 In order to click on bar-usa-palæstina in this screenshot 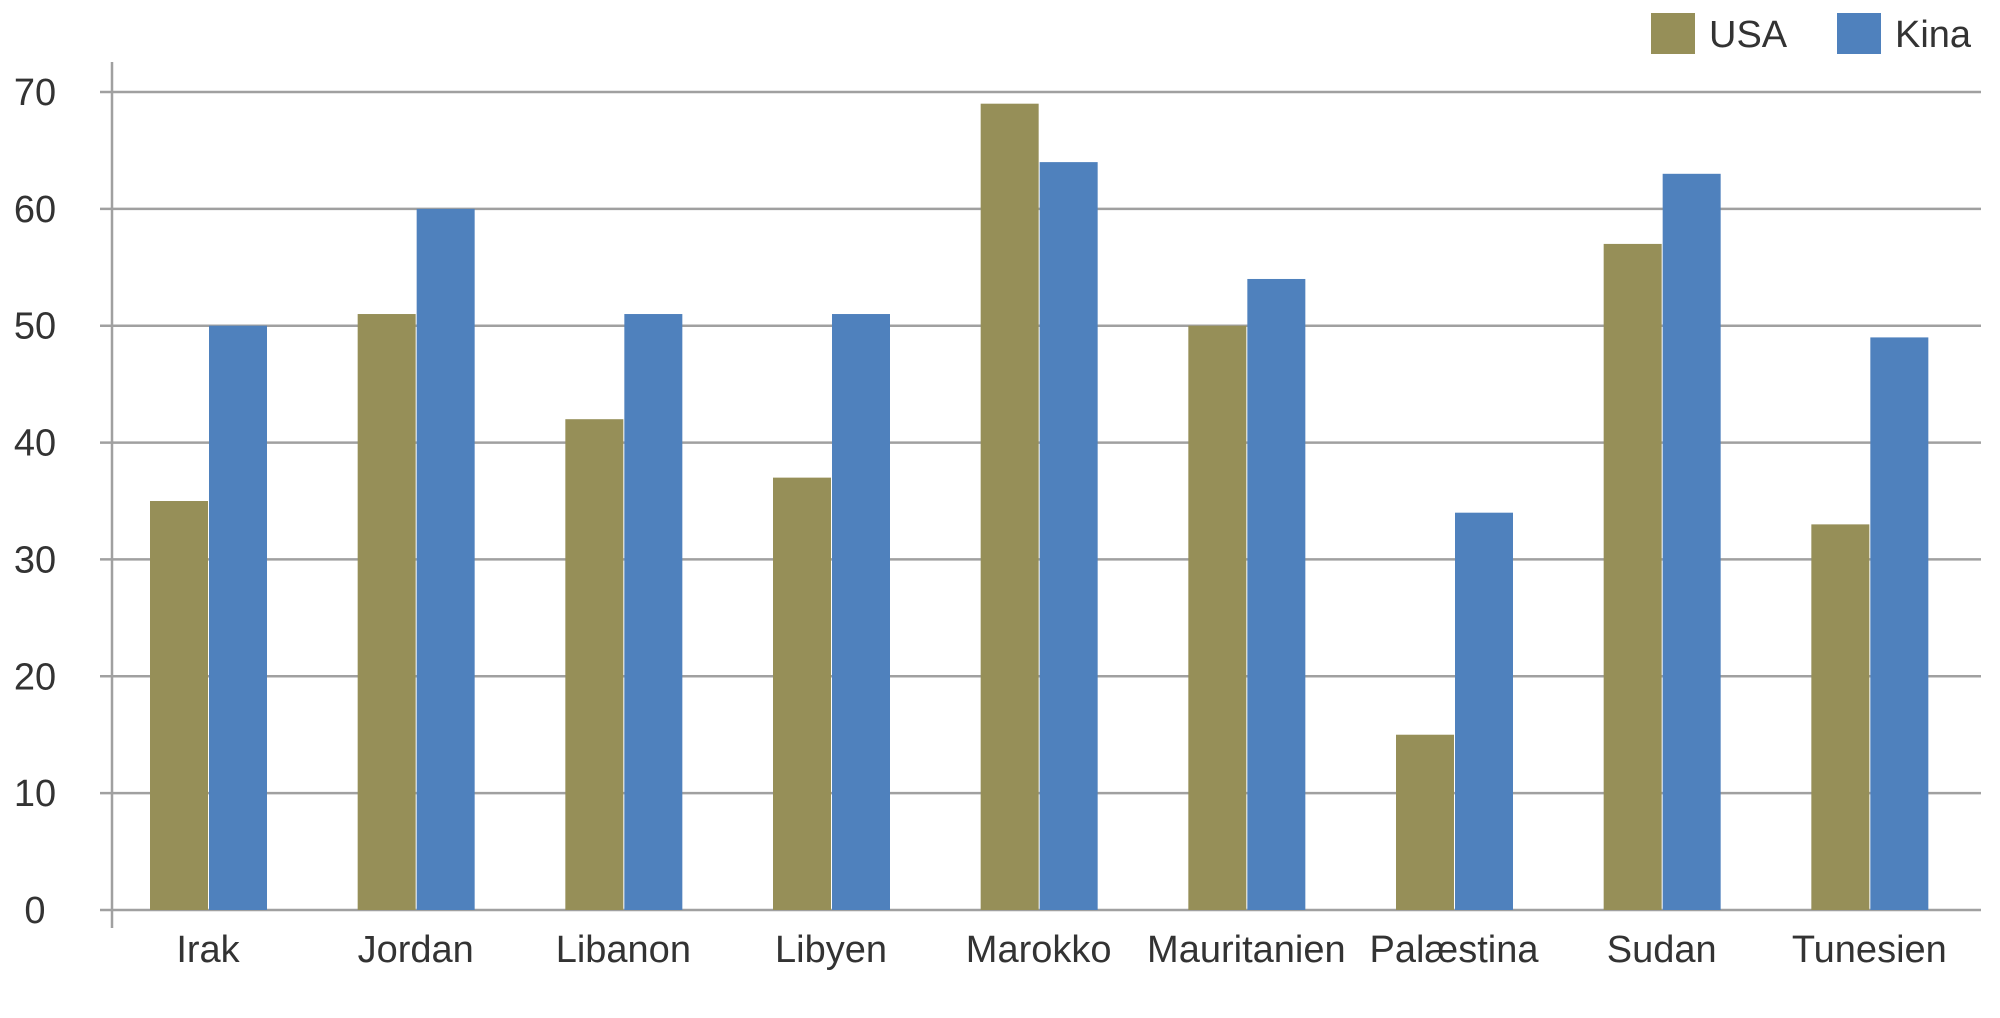, I will do `click(1425, 822)`.